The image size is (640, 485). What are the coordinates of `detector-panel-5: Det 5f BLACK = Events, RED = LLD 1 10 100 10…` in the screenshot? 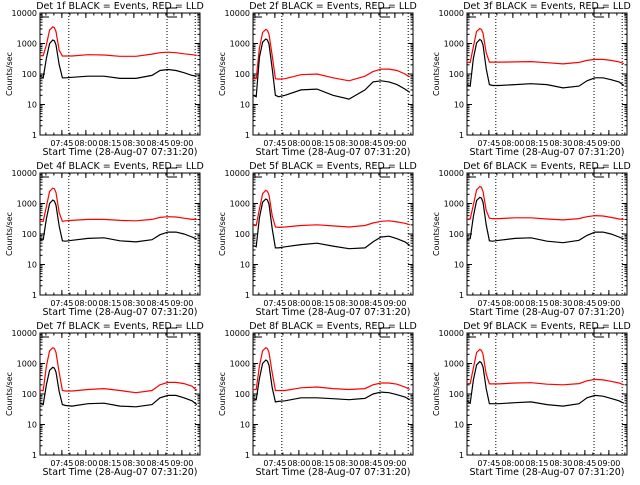 It's located at (317, 239).